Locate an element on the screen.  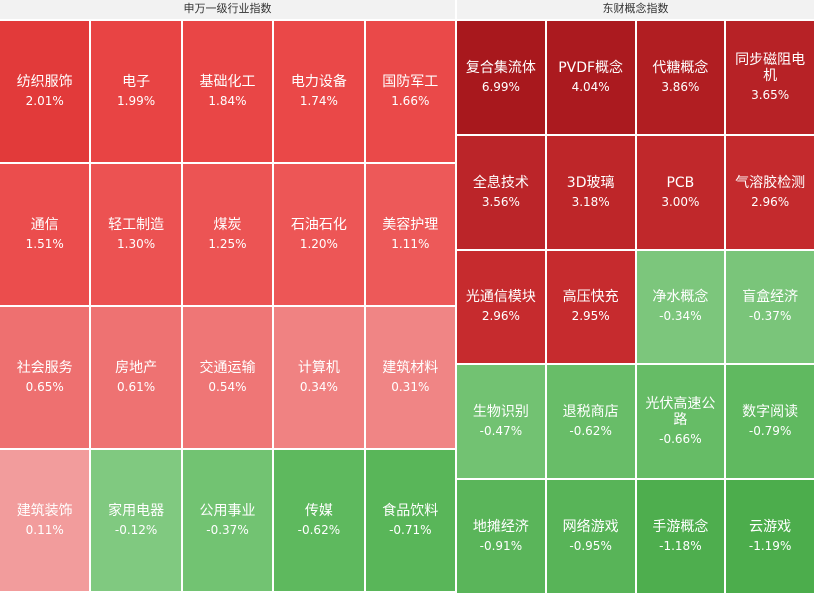
heatmap-cell: 网络游戏 -0.95% is located at coordinates (590, 536).